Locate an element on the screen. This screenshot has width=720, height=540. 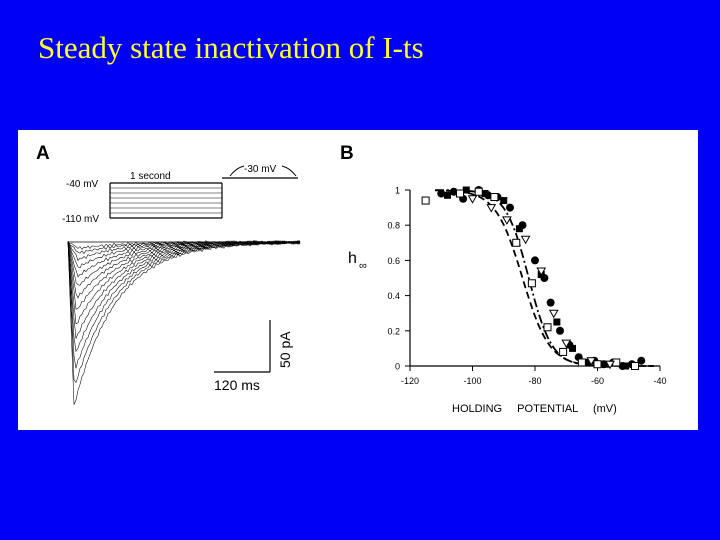
scale-bar is located at coordinates (242, 346).